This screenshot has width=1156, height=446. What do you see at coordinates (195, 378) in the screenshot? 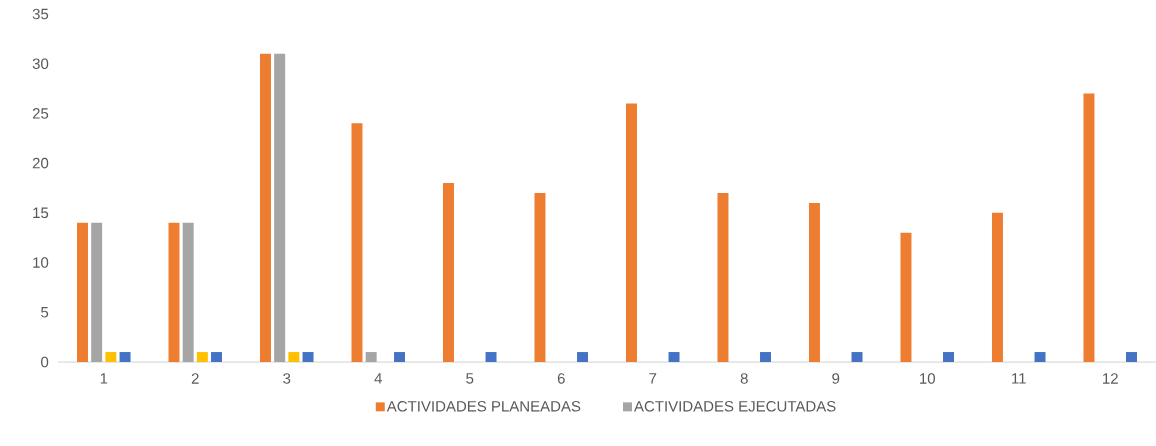
I see `x-tick-label: 2` at bounding box center [195, 378].